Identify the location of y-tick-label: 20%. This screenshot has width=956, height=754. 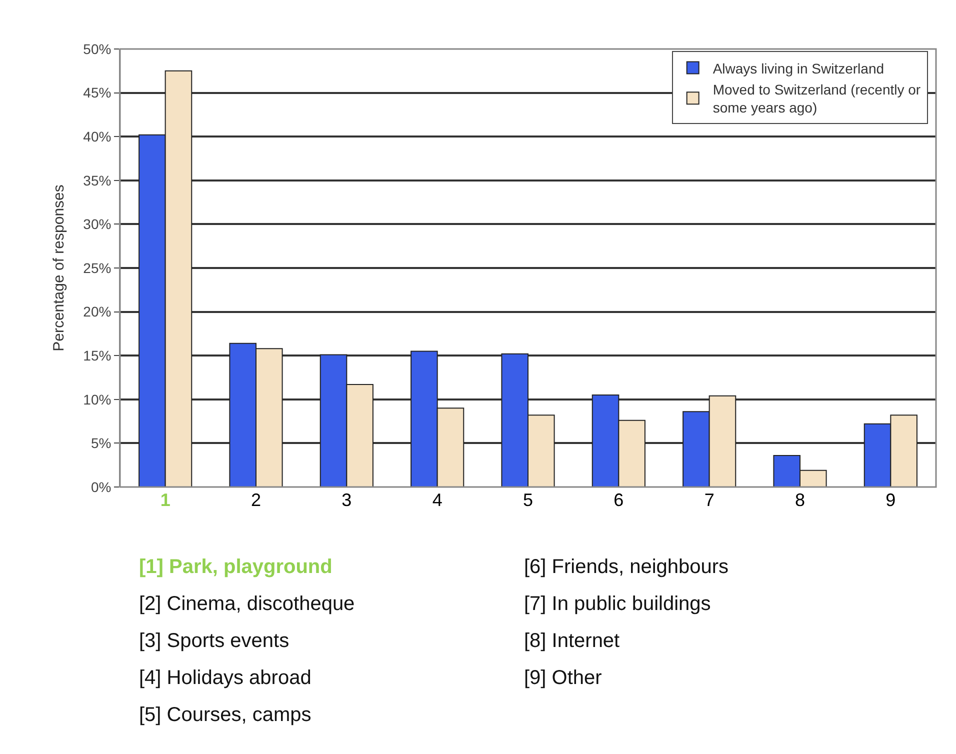
(97, 312).